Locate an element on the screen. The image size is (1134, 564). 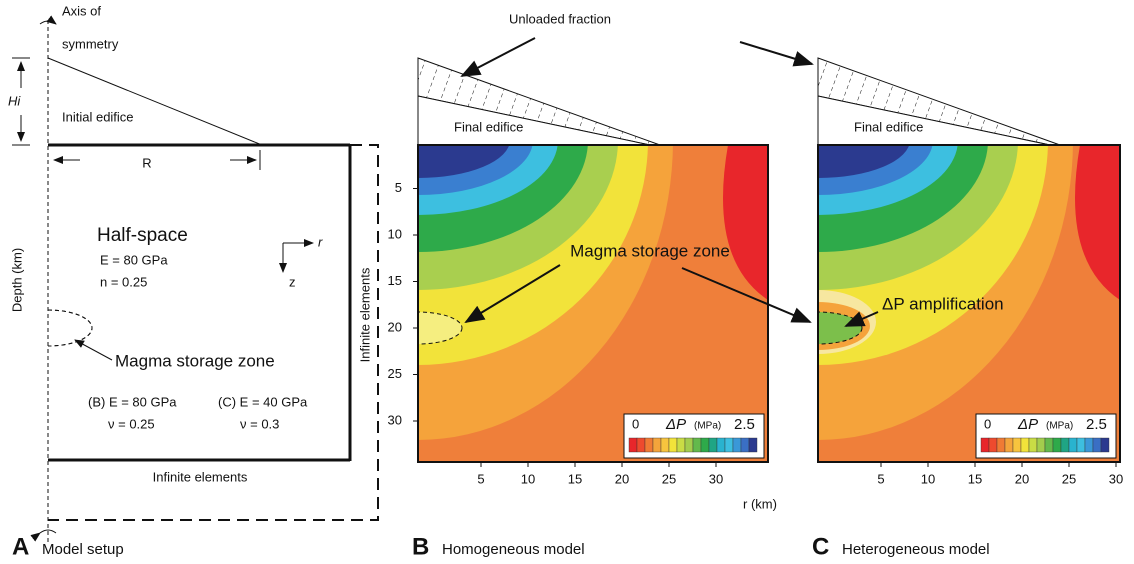
panel-caption: Heterogeneous model is located at coordinates (916, 549).